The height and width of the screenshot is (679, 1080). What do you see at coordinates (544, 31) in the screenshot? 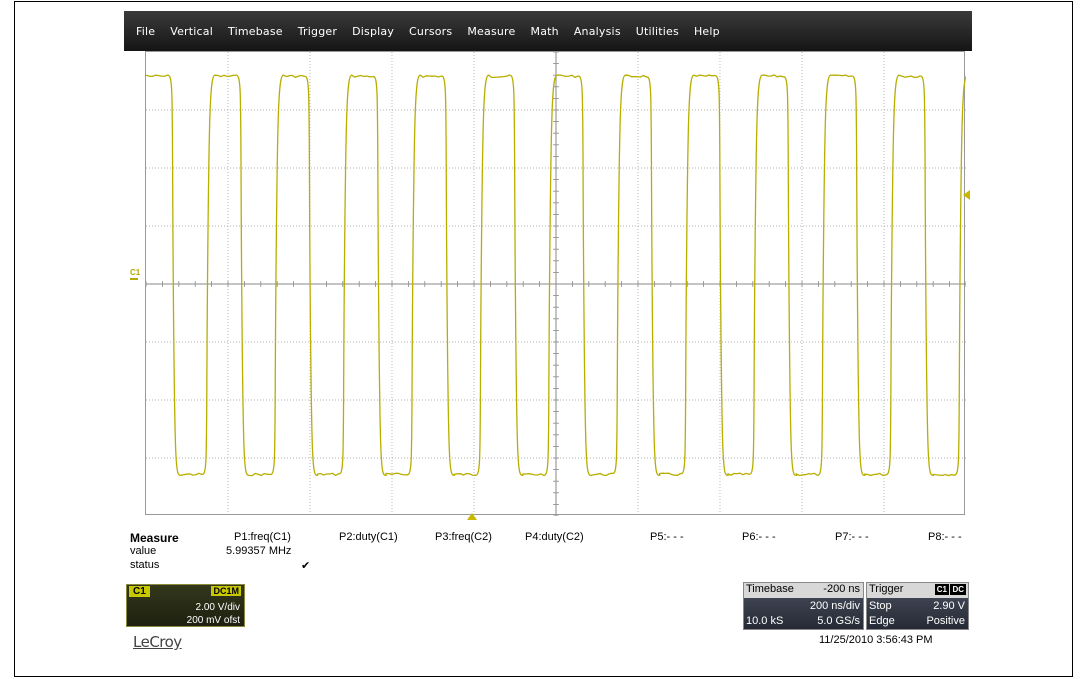
I see `menu-math: Math` at bounding box center [544, 31].